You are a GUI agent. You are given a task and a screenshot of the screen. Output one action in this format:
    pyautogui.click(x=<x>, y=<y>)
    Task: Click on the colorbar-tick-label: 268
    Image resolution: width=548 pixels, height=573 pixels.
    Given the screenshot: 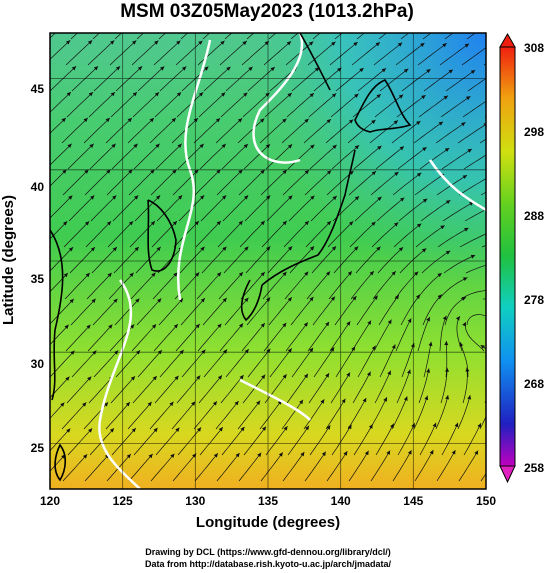 What is the action you would take?
    pyautogui.click(x=534, y=384)
    